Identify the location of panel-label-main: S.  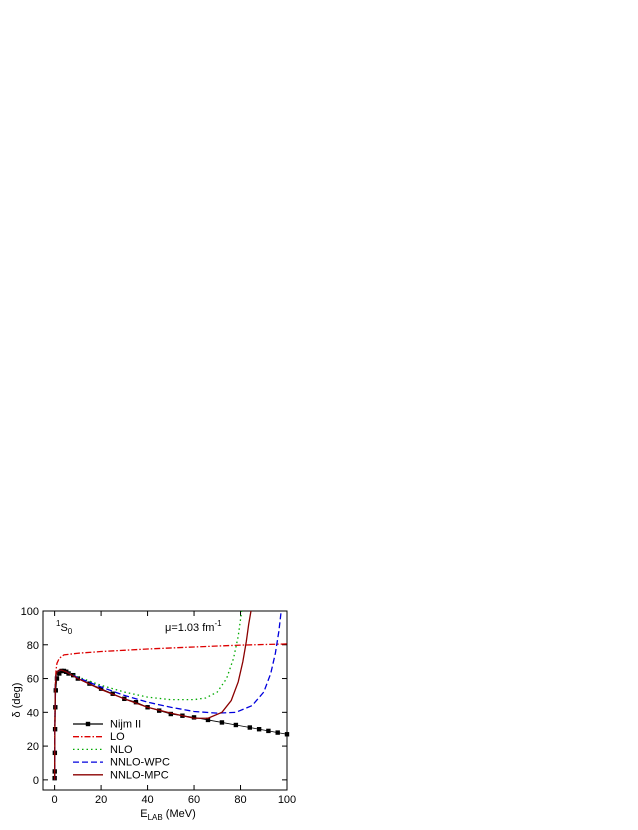
(63, 628).